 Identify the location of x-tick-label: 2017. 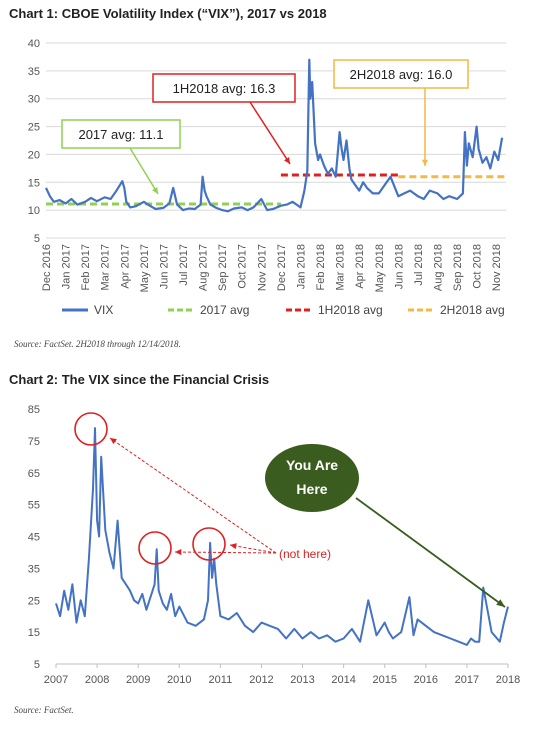
(467, 680).